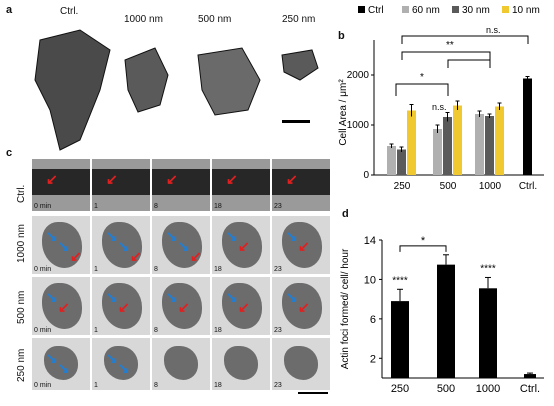 This screenshot has width=554, height=406. What do you see at coordinates (448, 186) in the screenshot?
I see `x-tick-label-b-1: 500` at bounding box center [448, 186].